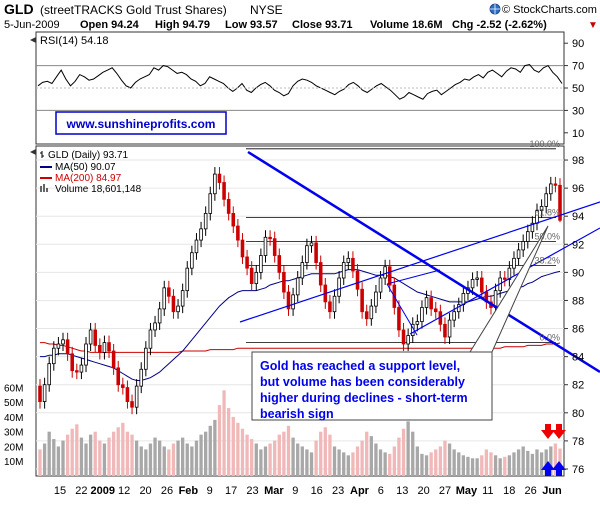  Describe the element at coordinates (578, 161) in the screenshot. I see `price-tick-label: 98` at that location.